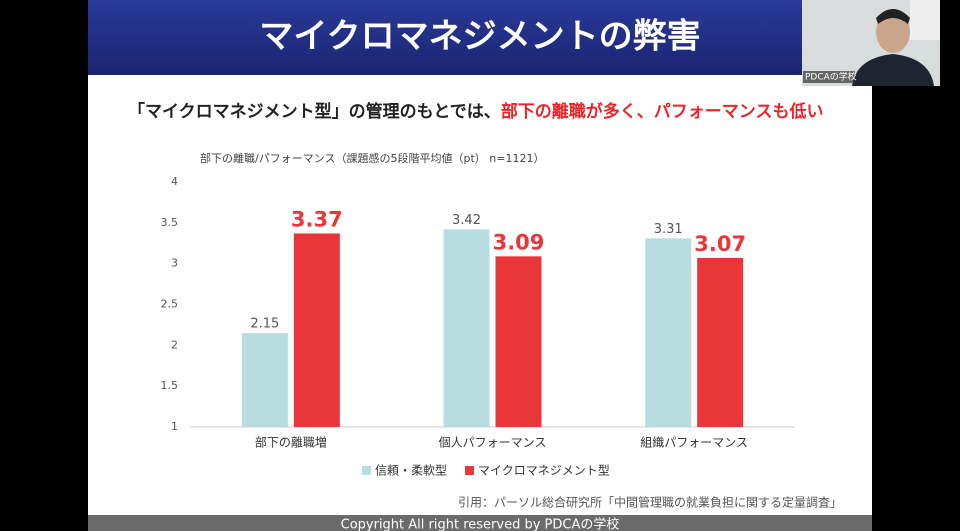 This screenshot has height=531, width=960. What do you see at coordinates (170, 385) in the screenshot?
I see `y-tick-label: 1.5` at bounding box center [170, 385].